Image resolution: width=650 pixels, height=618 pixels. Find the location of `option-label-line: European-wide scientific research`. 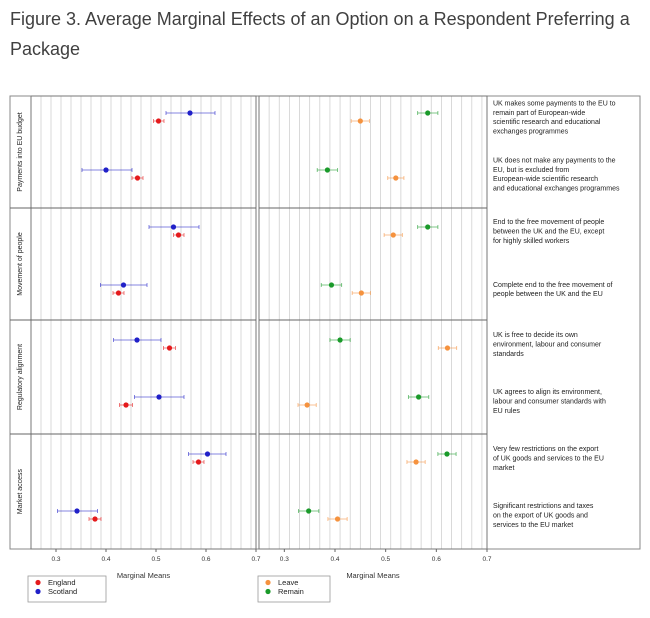

option-label-line: European-wide scientific research is located at coordinates (545, 179).